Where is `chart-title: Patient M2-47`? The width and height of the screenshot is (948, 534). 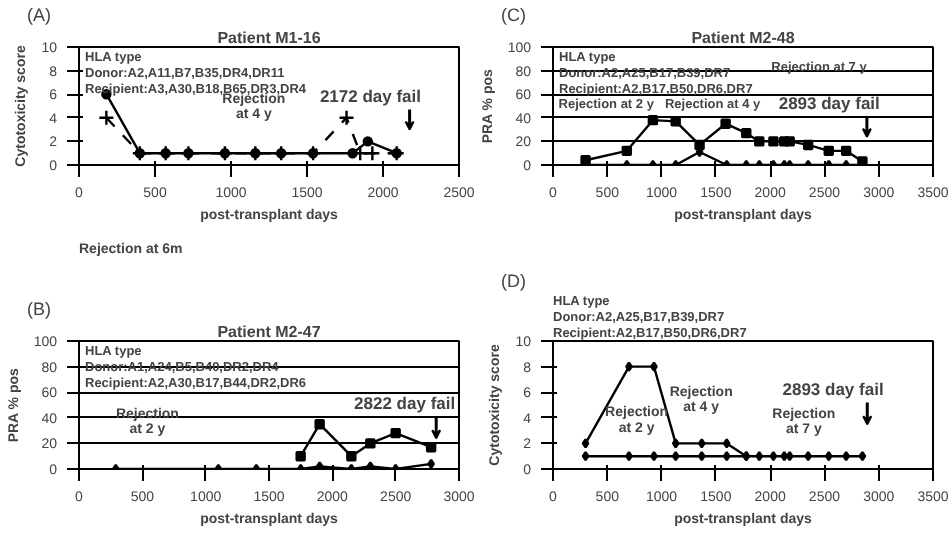 chart-title: Patient M2-47 is located at coordinates (269, 332).